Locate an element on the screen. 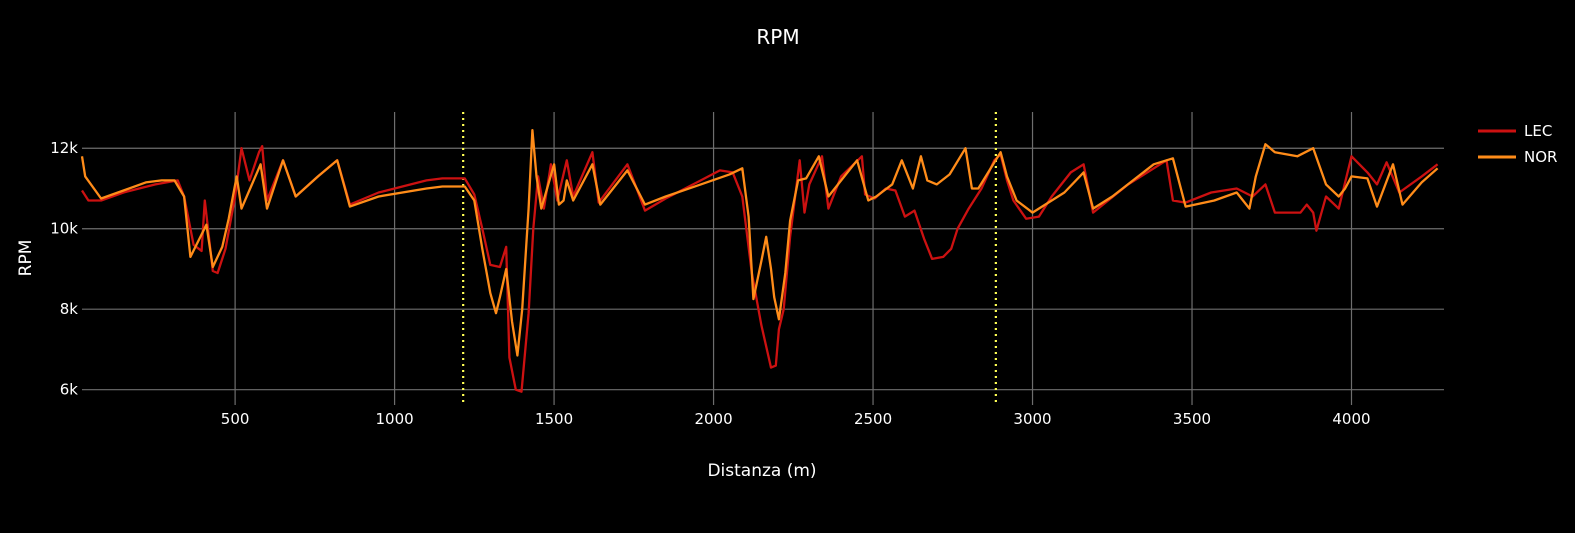 The width and height of the screenshot is (1575, 533). legend: LEC NOR is located at coordinates (1517, 144).